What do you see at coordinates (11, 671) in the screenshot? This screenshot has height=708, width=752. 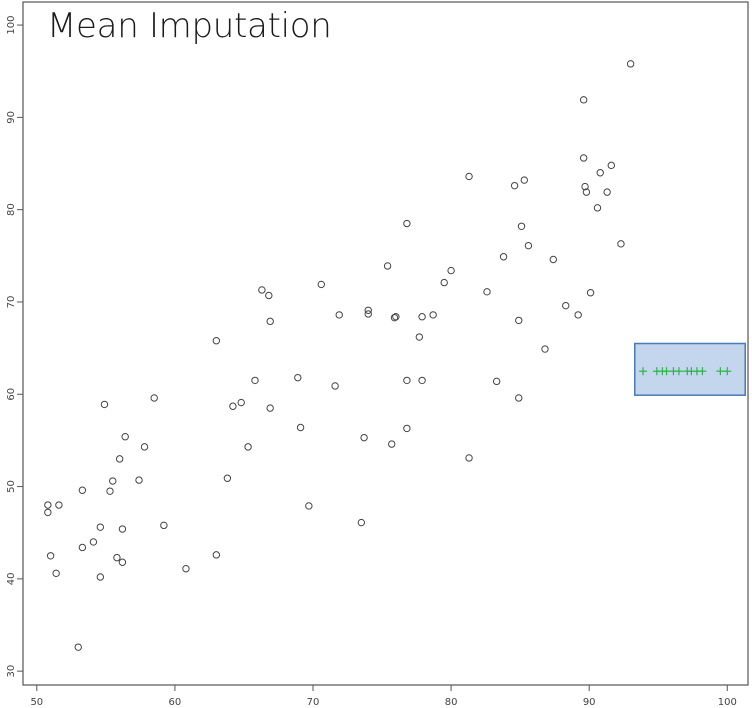 I see `y-tick-label: 30` at bounding box center [11, 671].